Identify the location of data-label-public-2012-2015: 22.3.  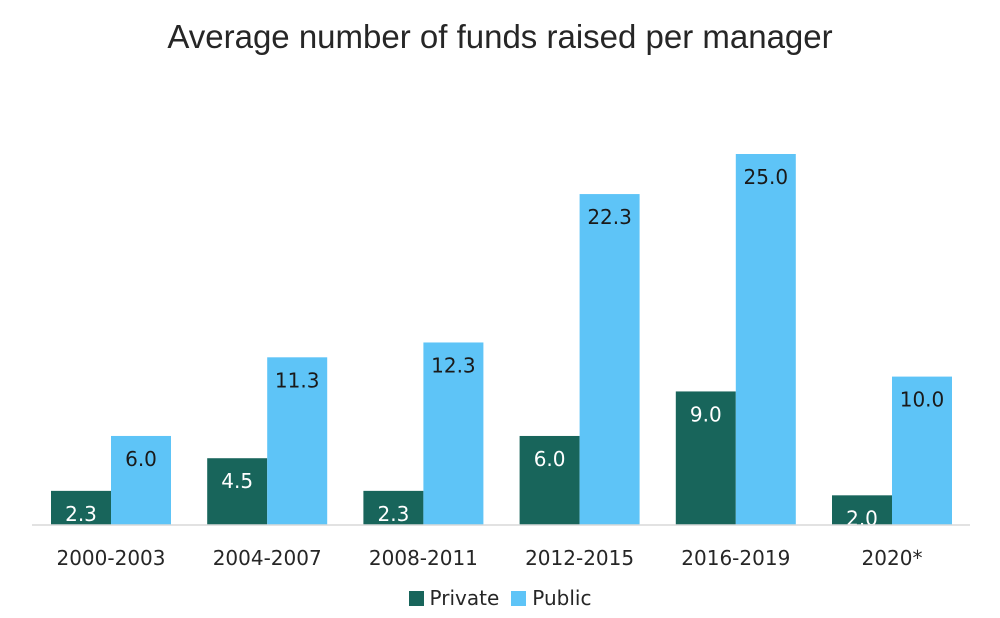
(609, 217).